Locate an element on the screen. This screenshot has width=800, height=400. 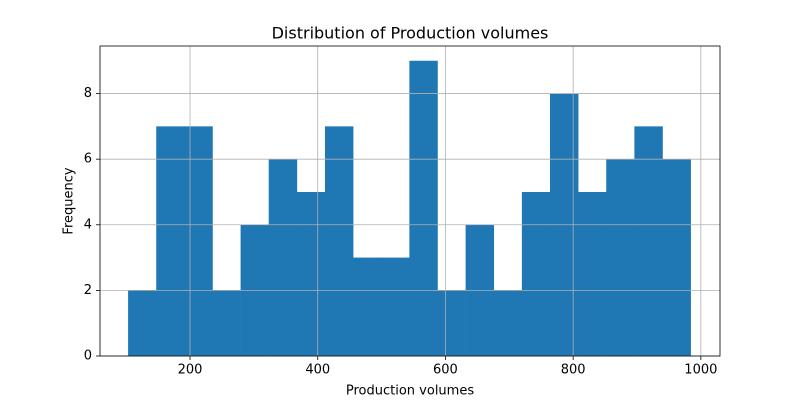
y-tick-label: 4 is located at coordinates (88, 224).